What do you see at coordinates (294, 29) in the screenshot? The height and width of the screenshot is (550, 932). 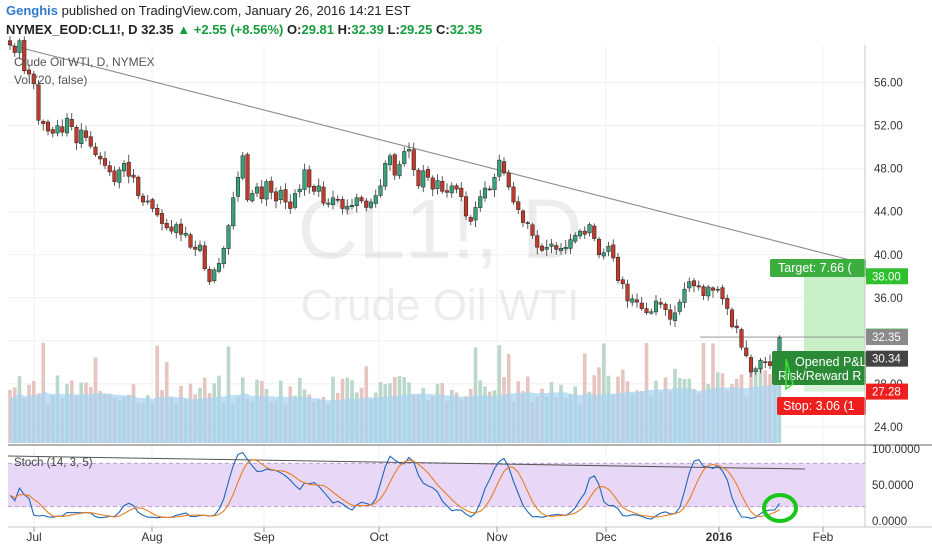 I see `open-label: O:` at bounding box center [294, 29].